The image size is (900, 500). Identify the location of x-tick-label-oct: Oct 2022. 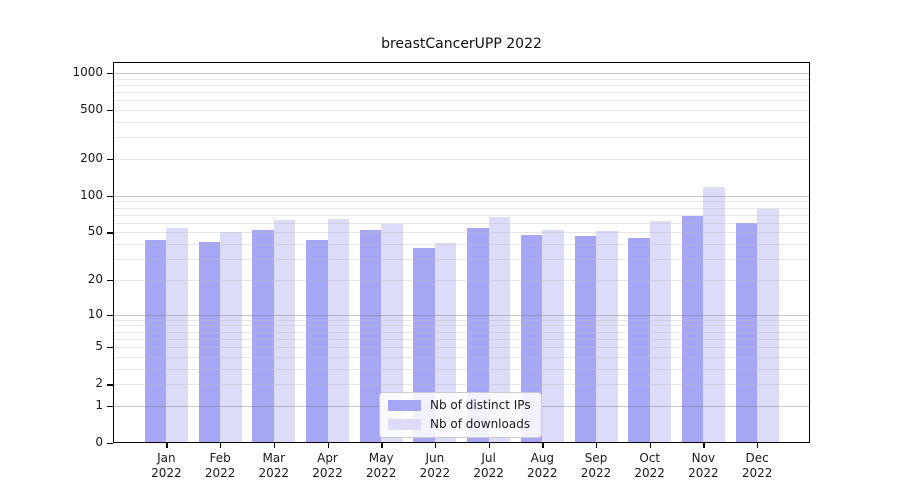
(649, 465).